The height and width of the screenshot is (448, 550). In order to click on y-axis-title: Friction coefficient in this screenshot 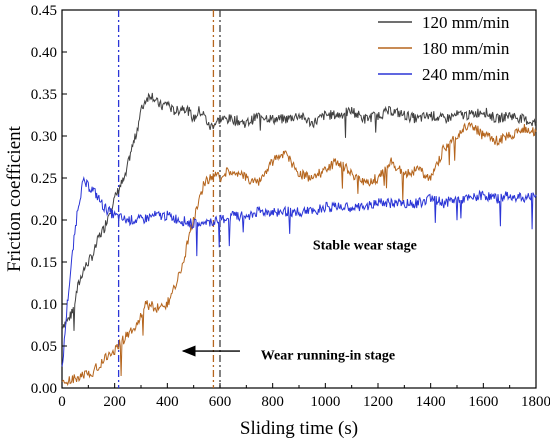, I will do `click(14, 198)`.